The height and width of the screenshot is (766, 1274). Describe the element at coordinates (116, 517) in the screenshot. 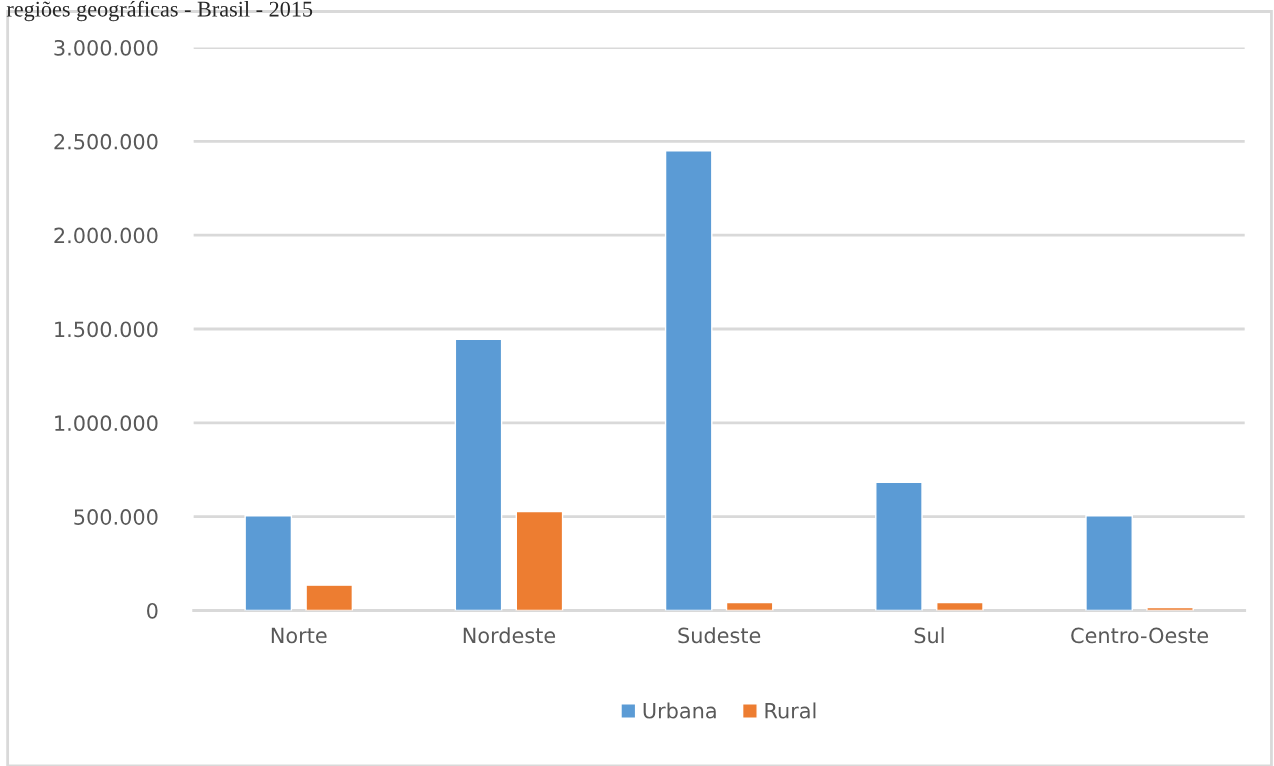

I see `y-tick-label: 500.000` at that location.